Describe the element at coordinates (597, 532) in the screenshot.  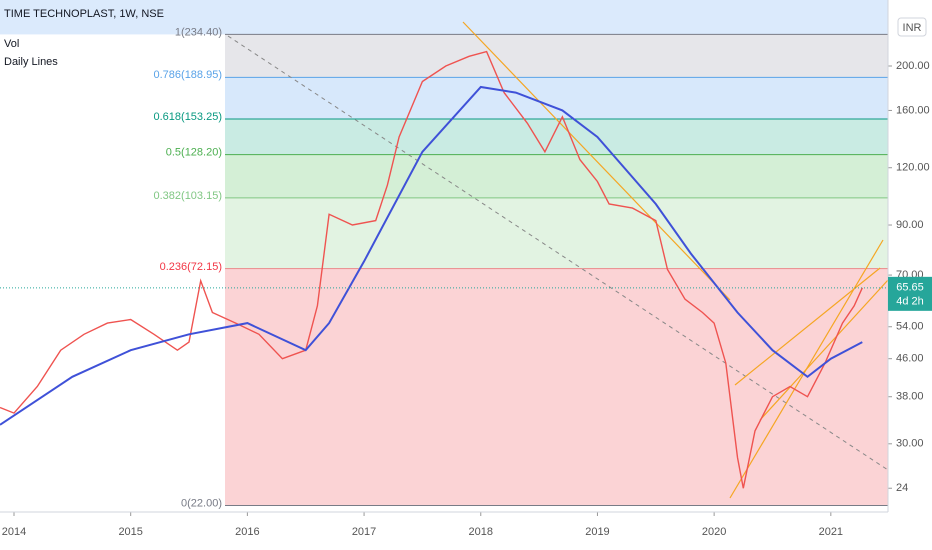
I see `x-tick-label: 2019` at that location.